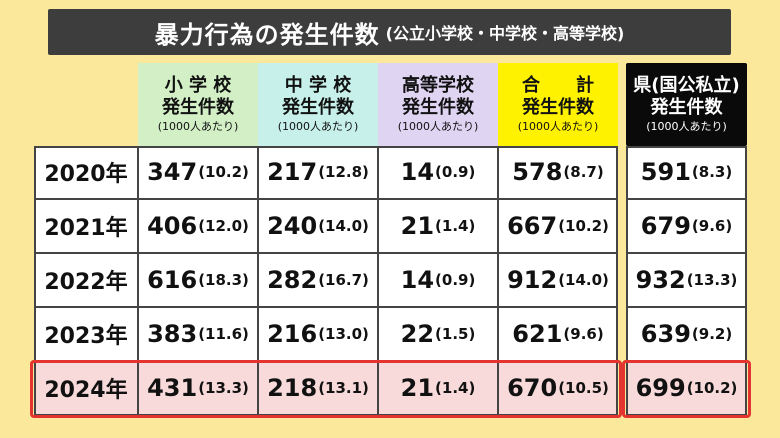 This screenshot has height=438, width=780. Describe the element at coordinates (292, 226) in the screenshot. I see `middle-count: 240` at that location.